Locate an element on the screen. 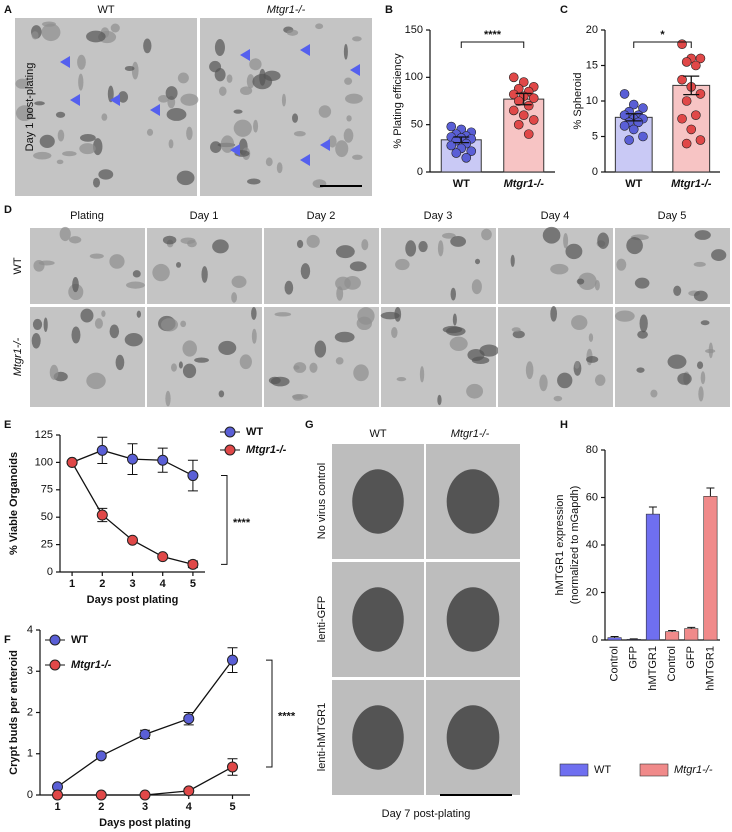 The image size is (732, 832). y-tick-label: 3 is located at coordinates (30, 671).